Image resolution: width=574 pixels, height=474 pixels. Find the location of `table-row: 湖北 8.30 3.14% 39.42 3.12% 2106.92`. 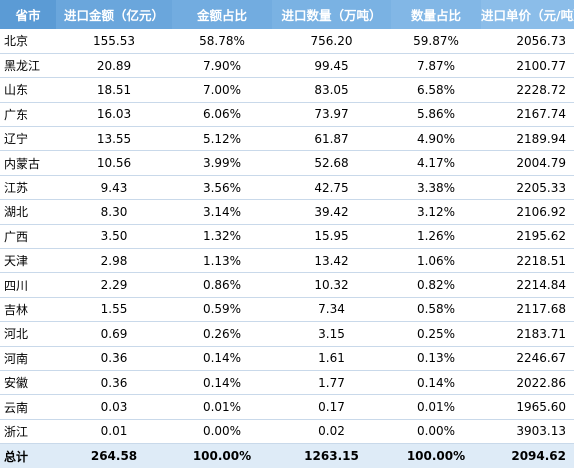

table-row: 湖北 8.30 3.14% 39.42 3.12% 2106.92 is located at coordinates (287, 212).